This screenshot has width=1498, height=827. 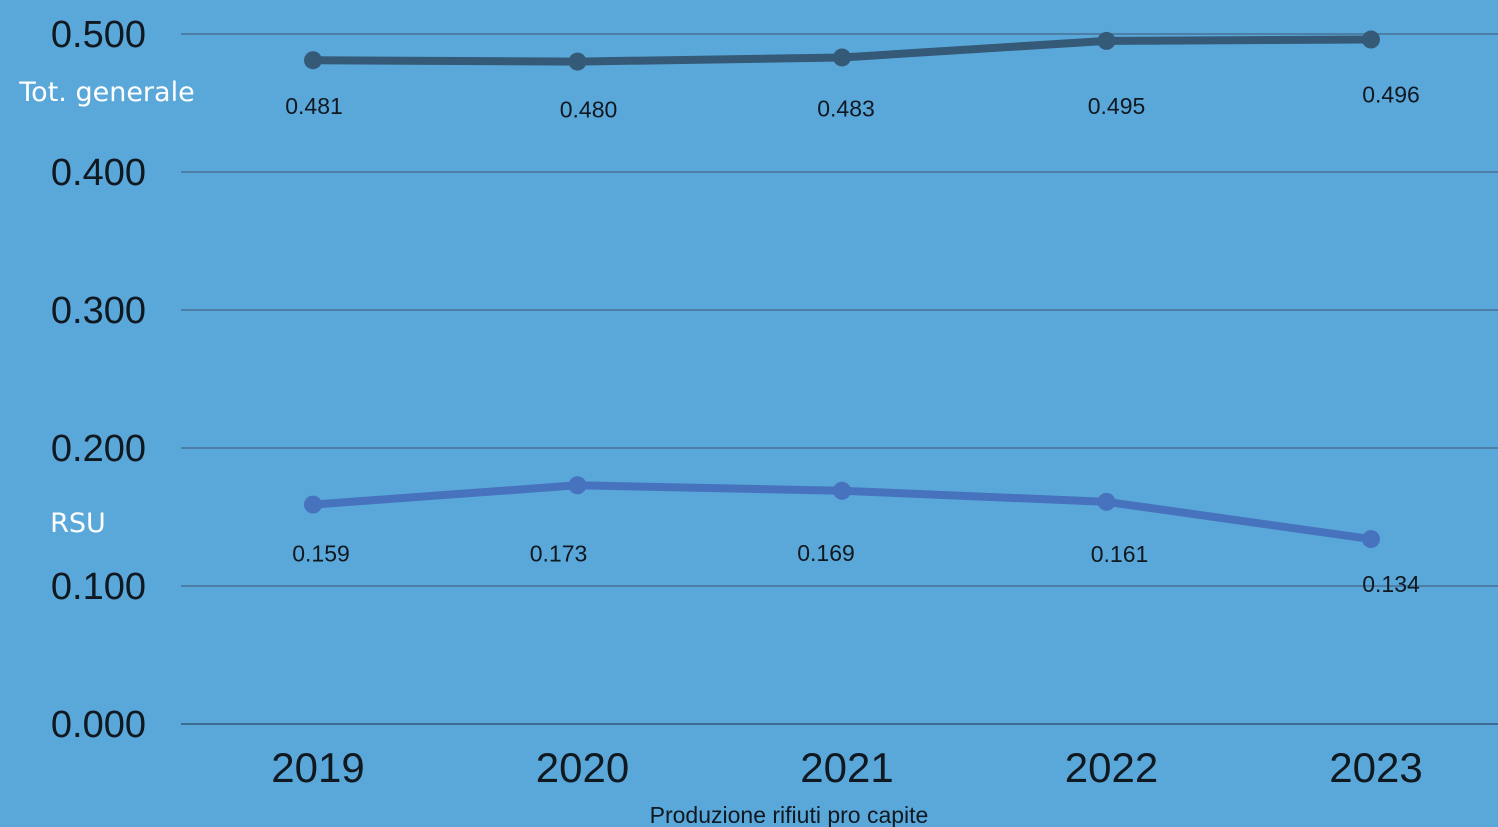 I want to click on x-tick-label: 2020, so click(x=582, y=767).